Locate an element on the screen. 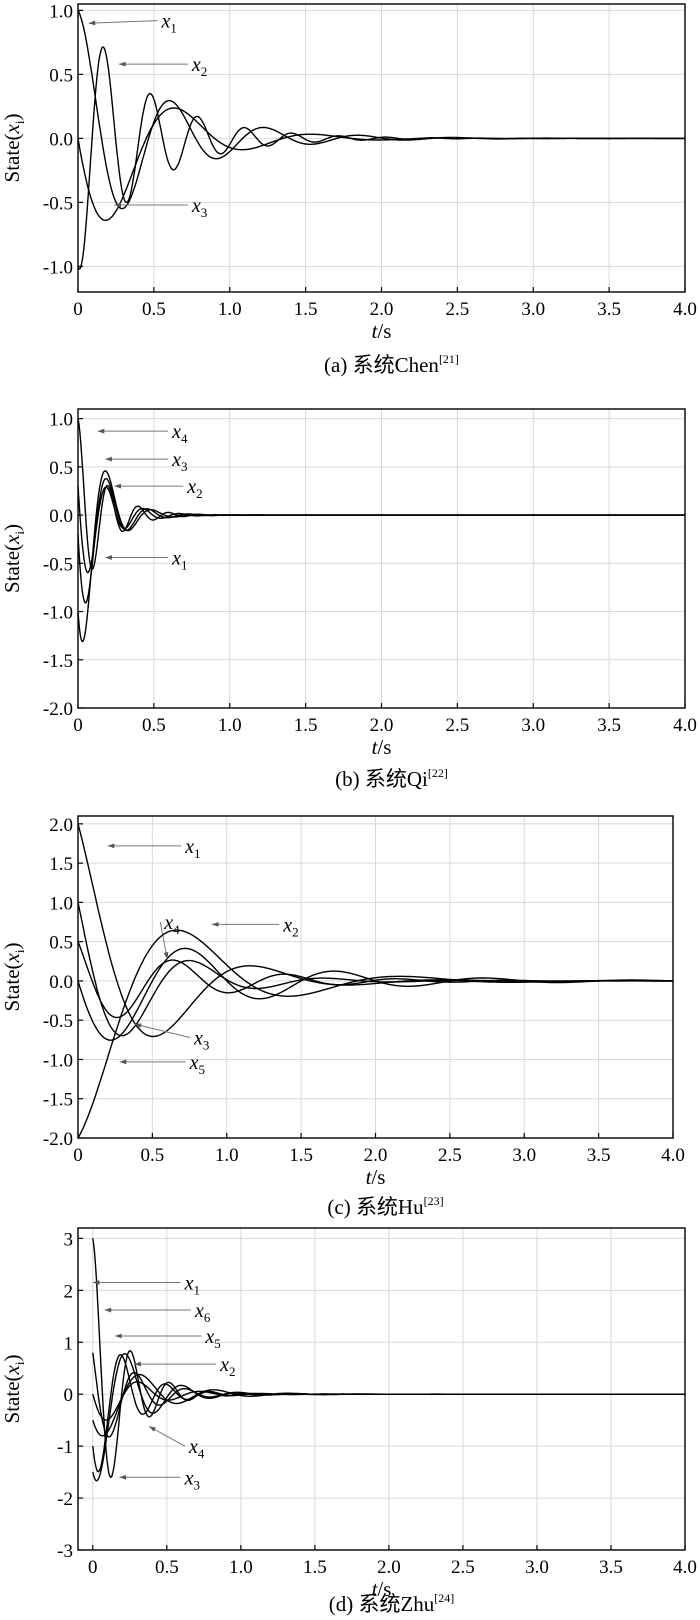 The width and height of the screenshot is (700, 1620). y-tick-label: 3 is located at coordinates (69, 1239).